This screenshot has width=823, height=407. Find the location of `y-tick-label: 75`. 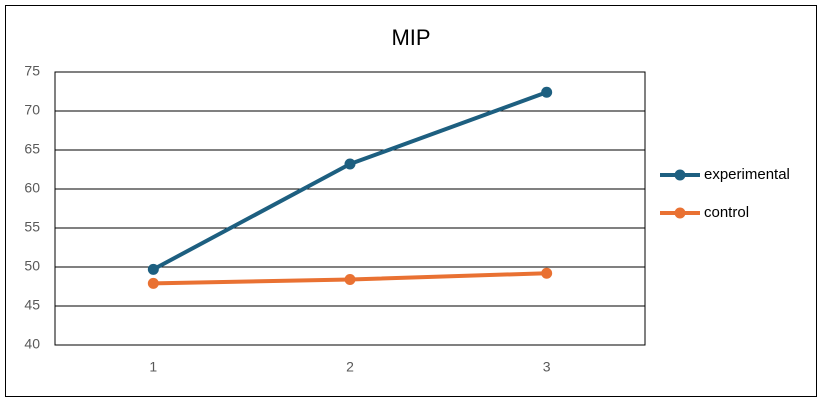

y-tick-label: 75 is located at coordinates (32, 71).